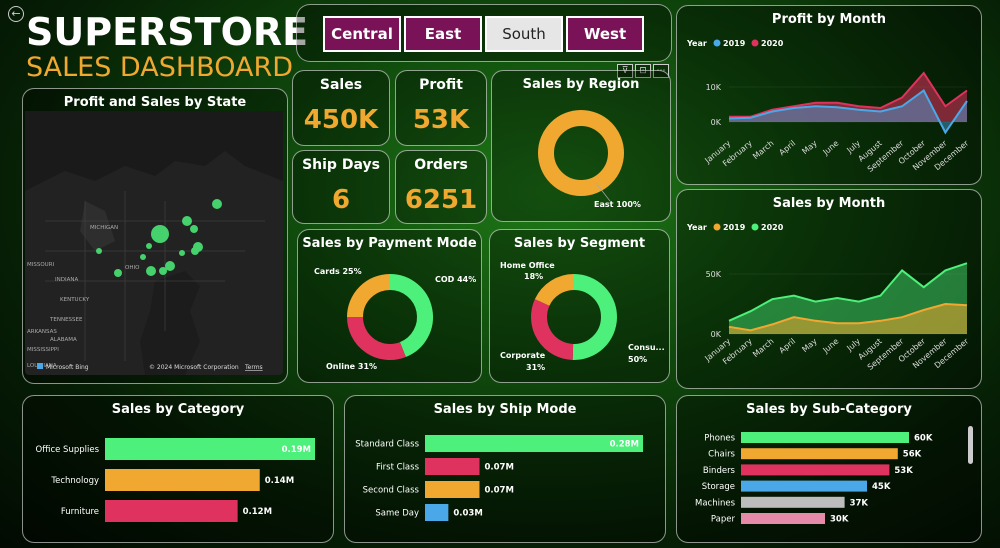 The height and width of the screenshot is (548, 1000). What do you see at coordinates (715, 503) in the screenshot?
I see `bar-category-label: Machines` at bounding box center [715, 503].